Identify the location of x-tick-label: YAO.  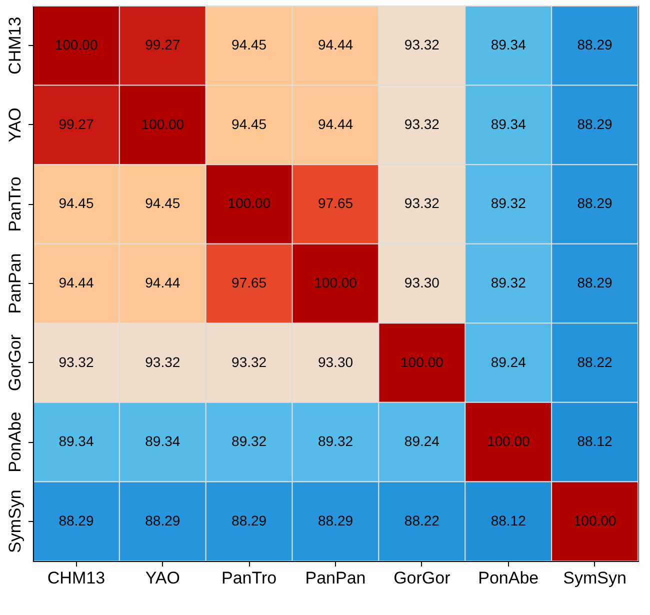
(162, 578).